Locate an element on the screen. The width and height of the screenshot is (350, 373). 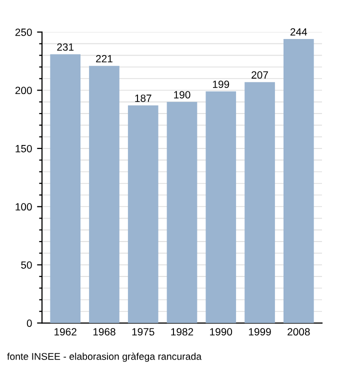
data-label: 231 is located at coordinates (65, 47).